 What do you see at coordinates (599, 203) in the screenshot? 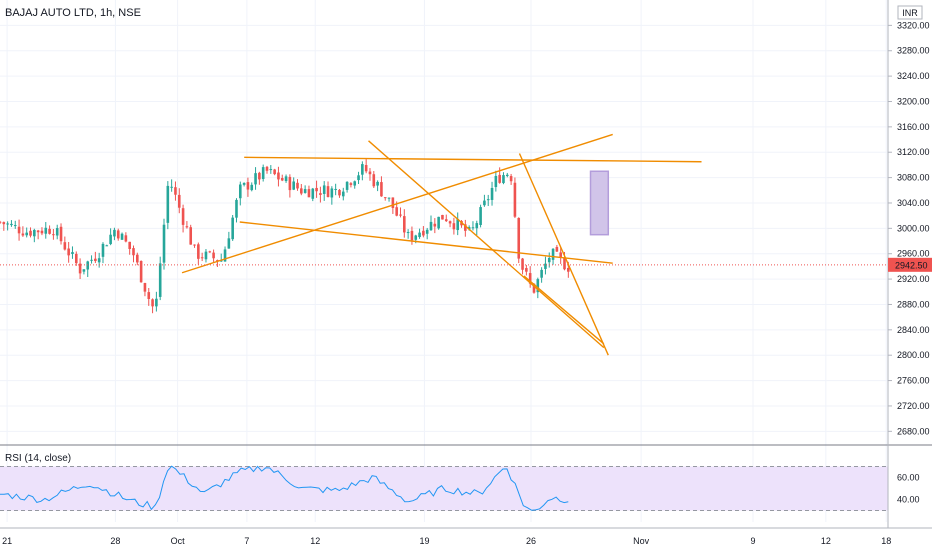
I see `measure-box` at bounding box center [599, 203].